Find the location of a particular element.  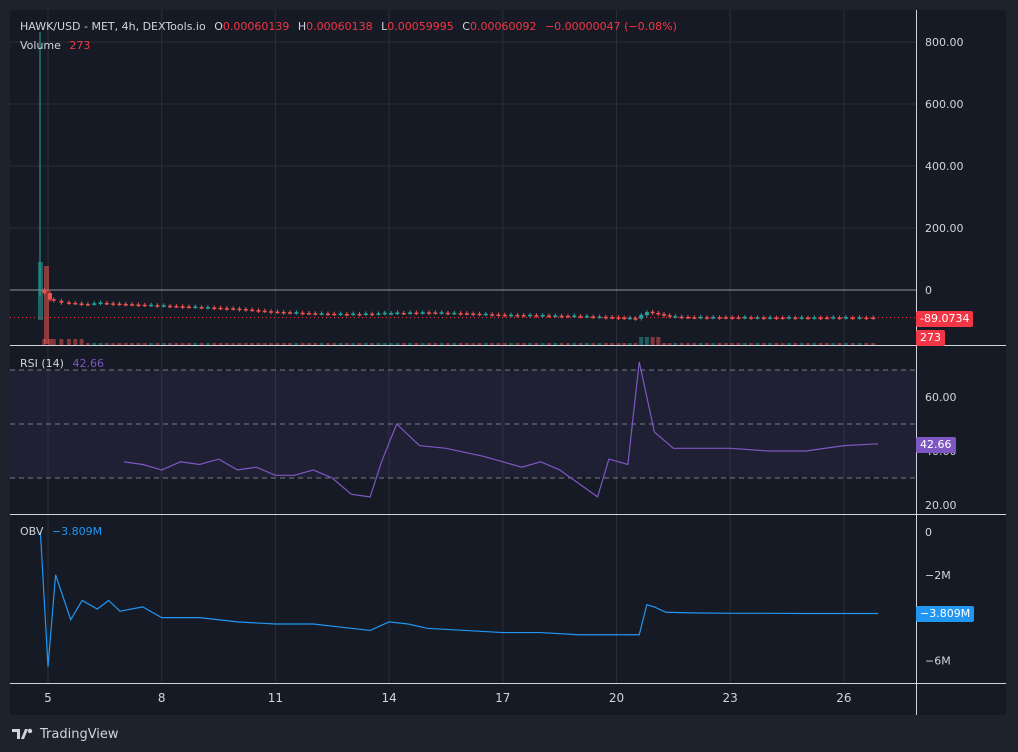

obv-legend: OBV −3.809M is located at coordinates (63, 531).